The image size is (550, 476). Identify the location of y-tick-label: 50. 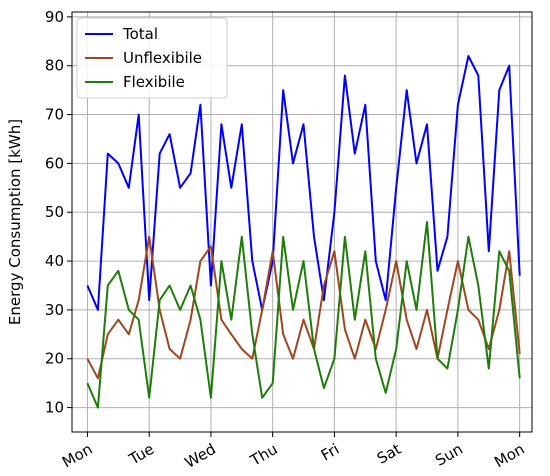
(54, 212).